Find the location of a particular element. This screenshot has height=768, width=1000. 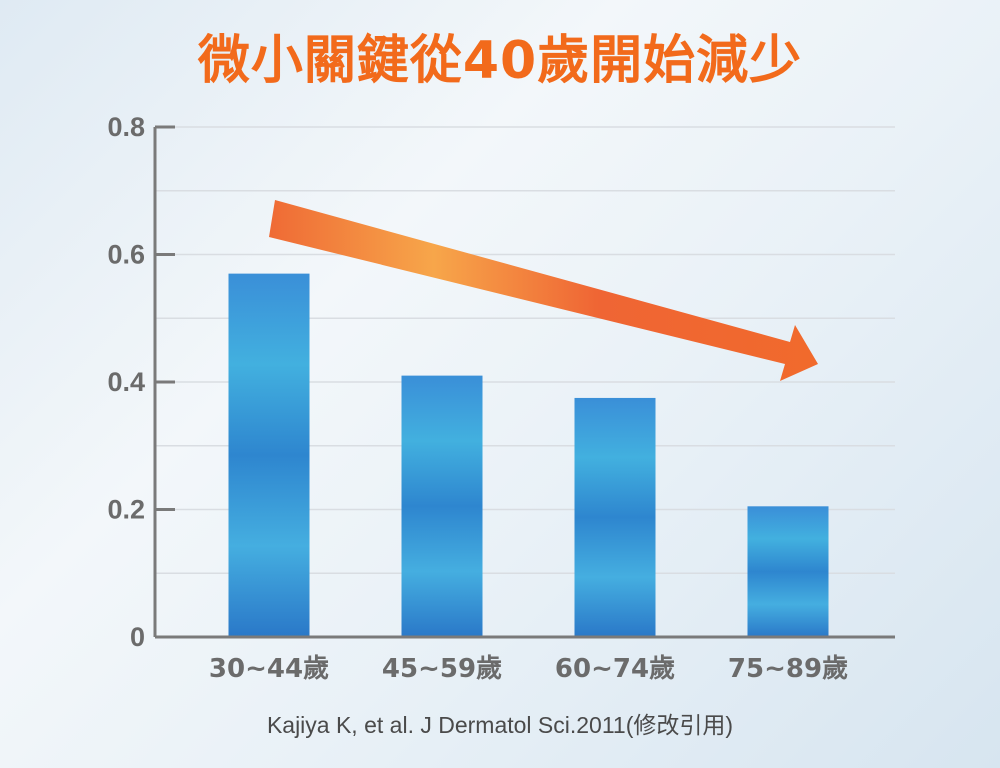

x-category-label: 30~44歲 is located at coordinates (269, 669).